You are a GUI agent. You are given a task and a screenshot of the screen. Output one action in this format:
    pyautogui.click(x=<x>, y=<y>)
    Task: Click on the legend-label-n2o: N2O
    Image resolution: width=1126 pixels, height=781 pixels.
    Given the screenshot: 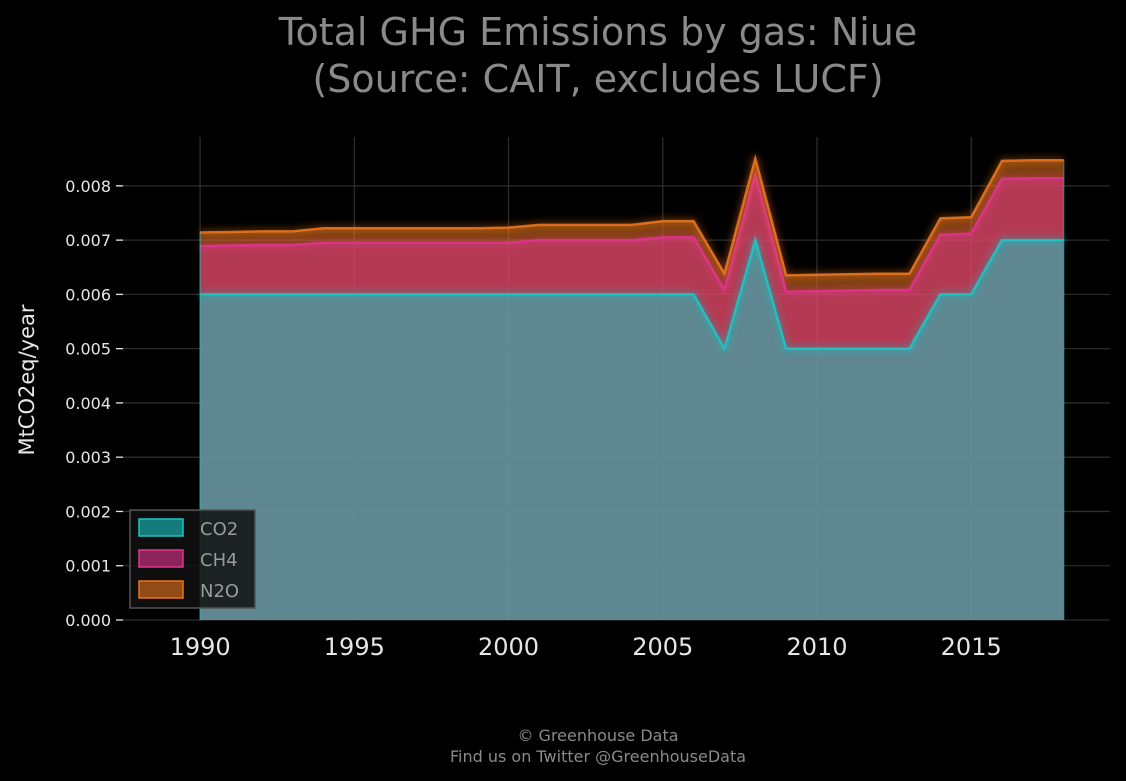 What is the action you would take?
    pyautogui.click(x=219, y=591)
    